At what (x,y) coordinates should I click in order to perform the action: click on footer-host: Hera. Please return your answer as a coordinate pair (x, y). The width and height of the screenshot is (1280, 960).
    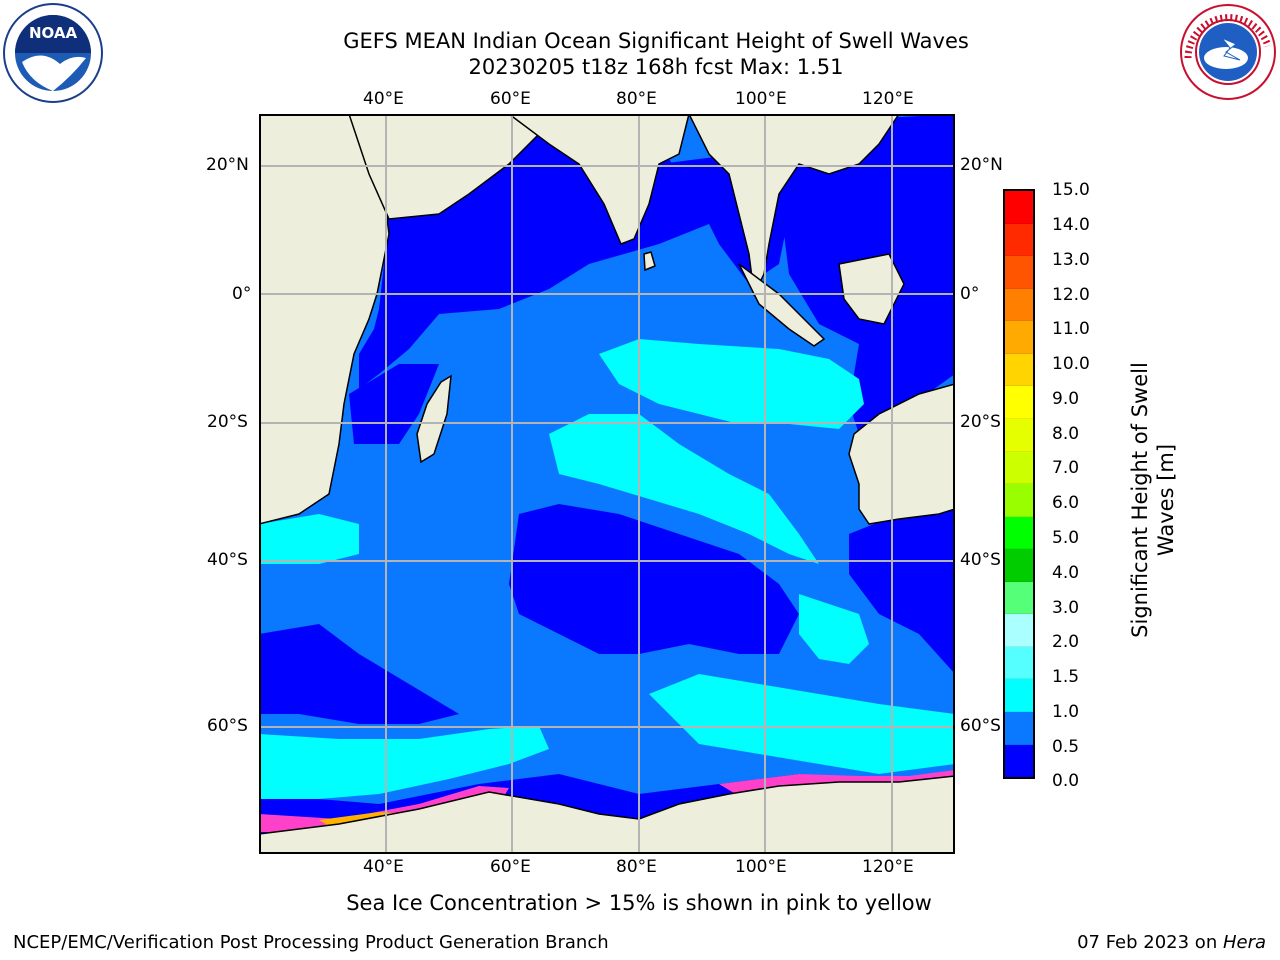
    Looking at the image, I should click on (1244, 942).